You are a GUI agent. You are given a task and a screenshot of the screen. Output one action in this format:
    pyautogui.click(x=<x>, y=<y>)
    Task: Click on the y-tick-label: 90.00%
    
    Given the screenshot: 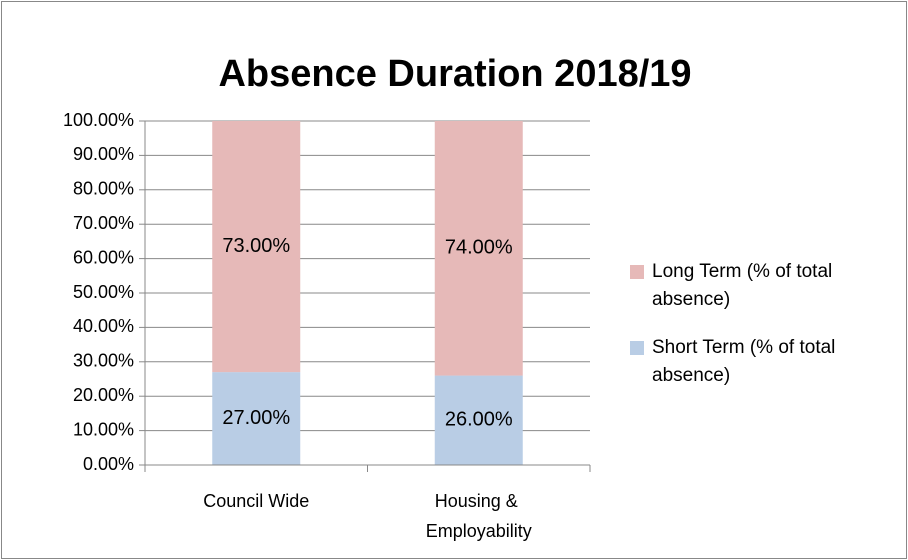 What is the action you would take?
    pyautogui.click(x=103, y=154)
    